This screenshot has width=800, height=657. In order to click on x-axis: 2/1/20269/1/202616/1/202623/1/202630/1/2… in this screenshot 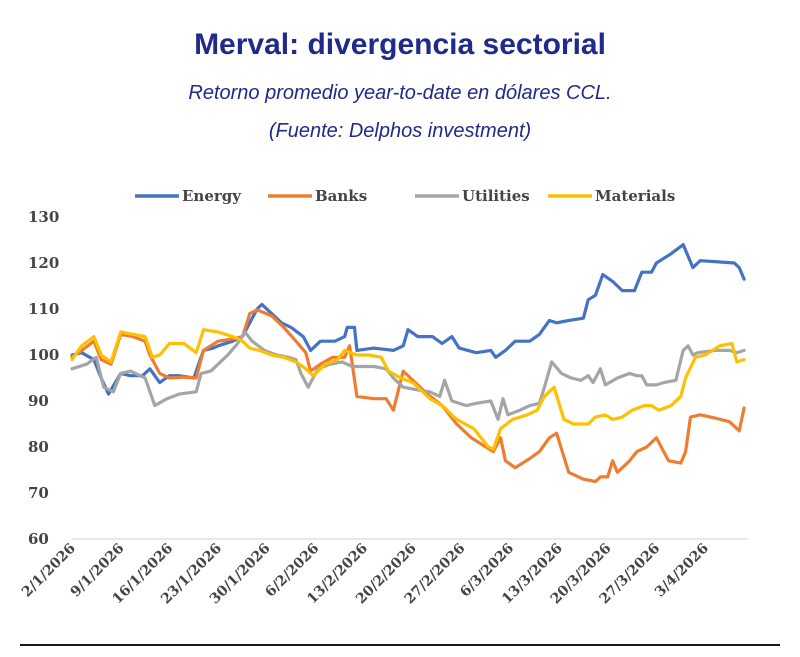, I will do `click(365, 574)`.